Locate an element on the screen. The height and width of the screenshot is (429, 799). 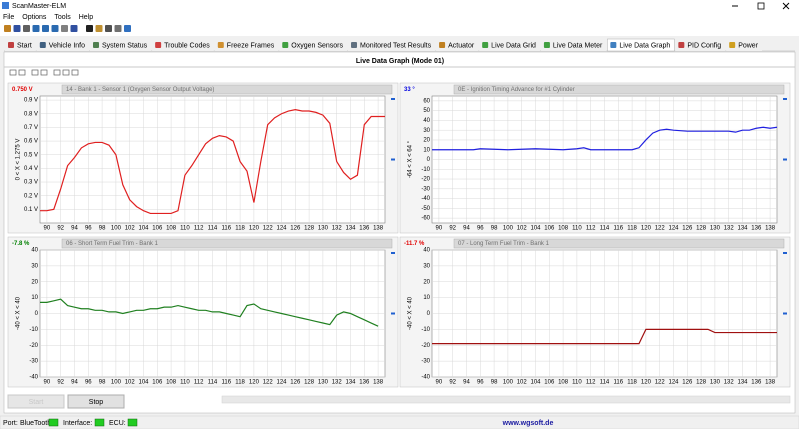
x-tick-label: 96 is located at coordinates (88, 229).